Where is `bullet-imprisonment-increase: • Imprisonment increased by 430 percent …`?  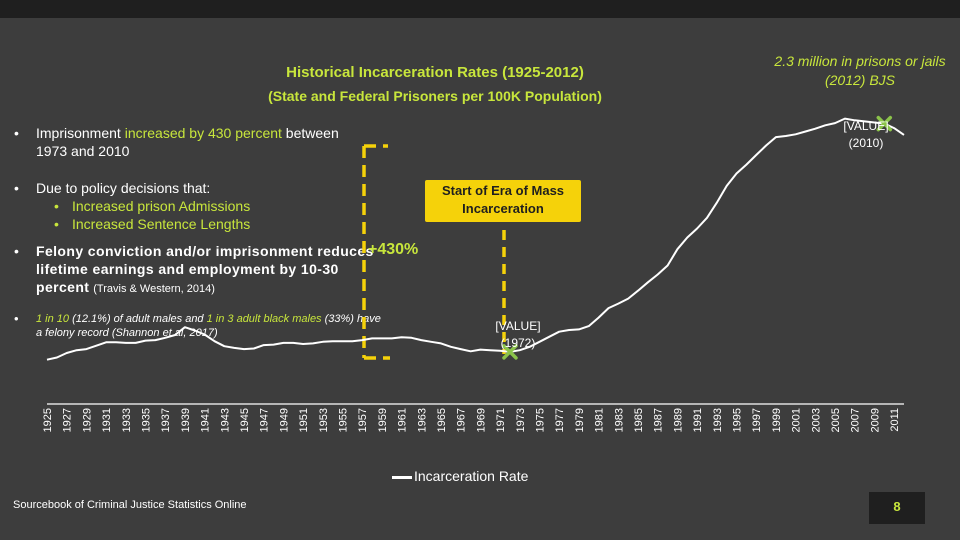 bullet-imprisonment-increase: • Imprisonment increased by 430 percent … is located at coordinates (176, 142).